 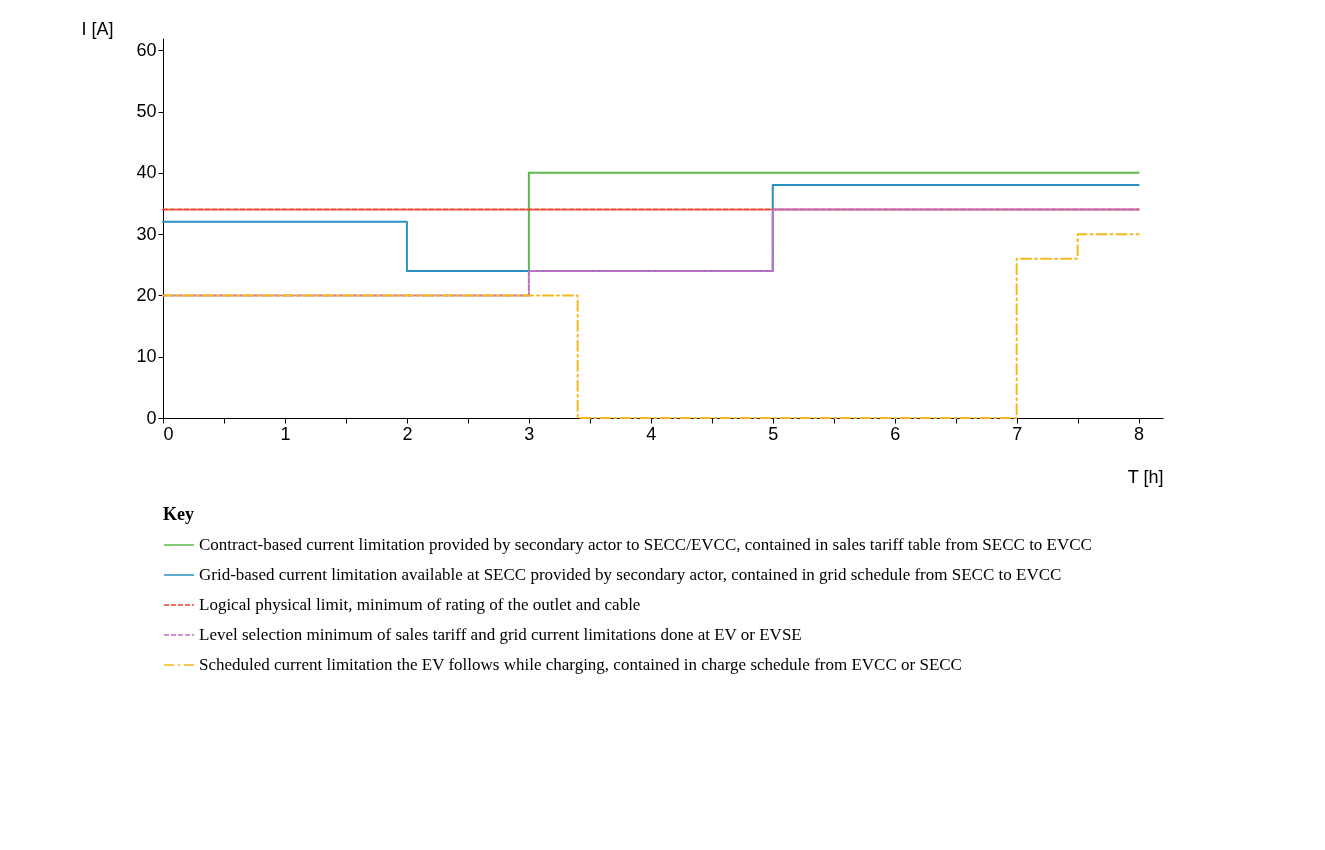 I want to click on legend-label: Scheduled current limitation the EV follows while charging, contained in charge schedule from EVCC or SECC, so click(x=580, y=664).